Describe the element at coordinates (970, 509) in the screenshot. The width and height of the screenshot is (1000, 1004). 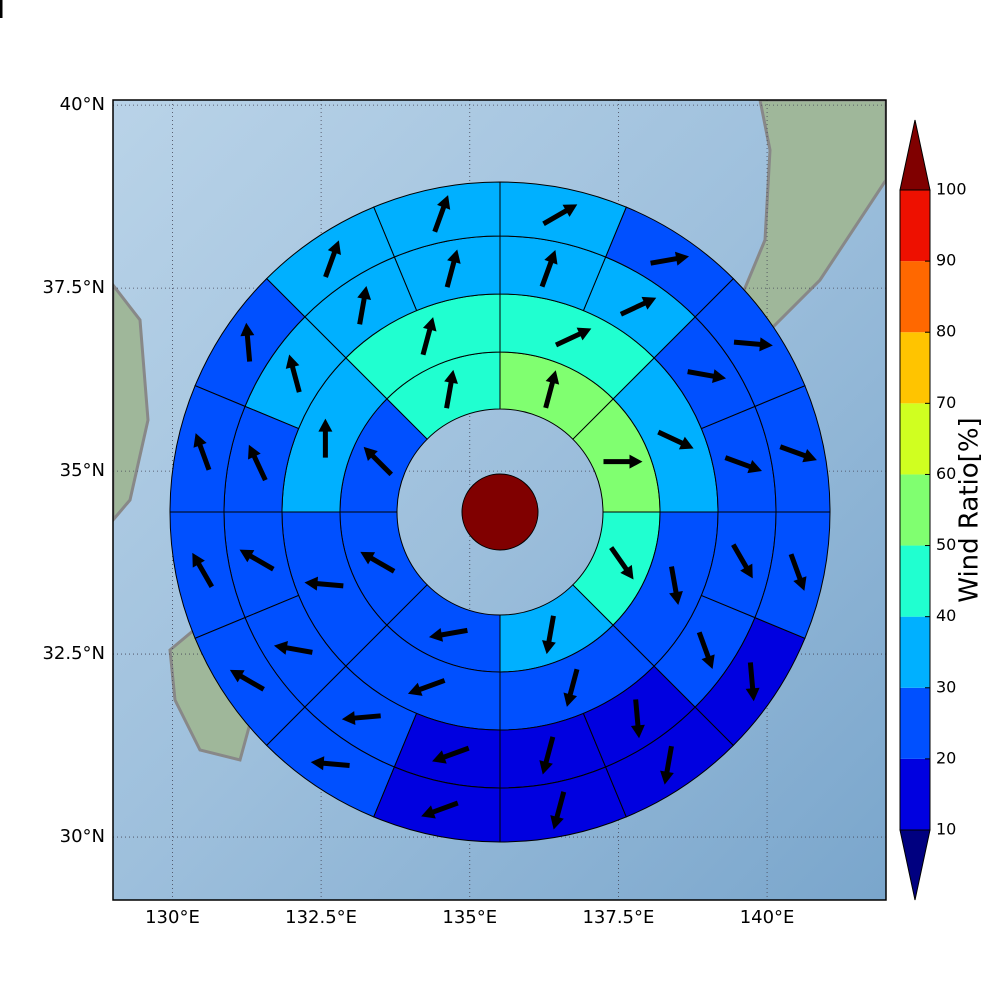
I see `colorbar-label: Wind Ratio[%]` at that location.